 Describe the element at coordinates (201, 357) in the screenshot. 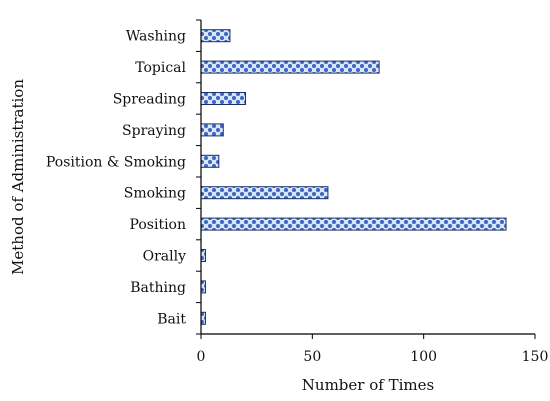

I see `x-tick-label: 0` at that location.